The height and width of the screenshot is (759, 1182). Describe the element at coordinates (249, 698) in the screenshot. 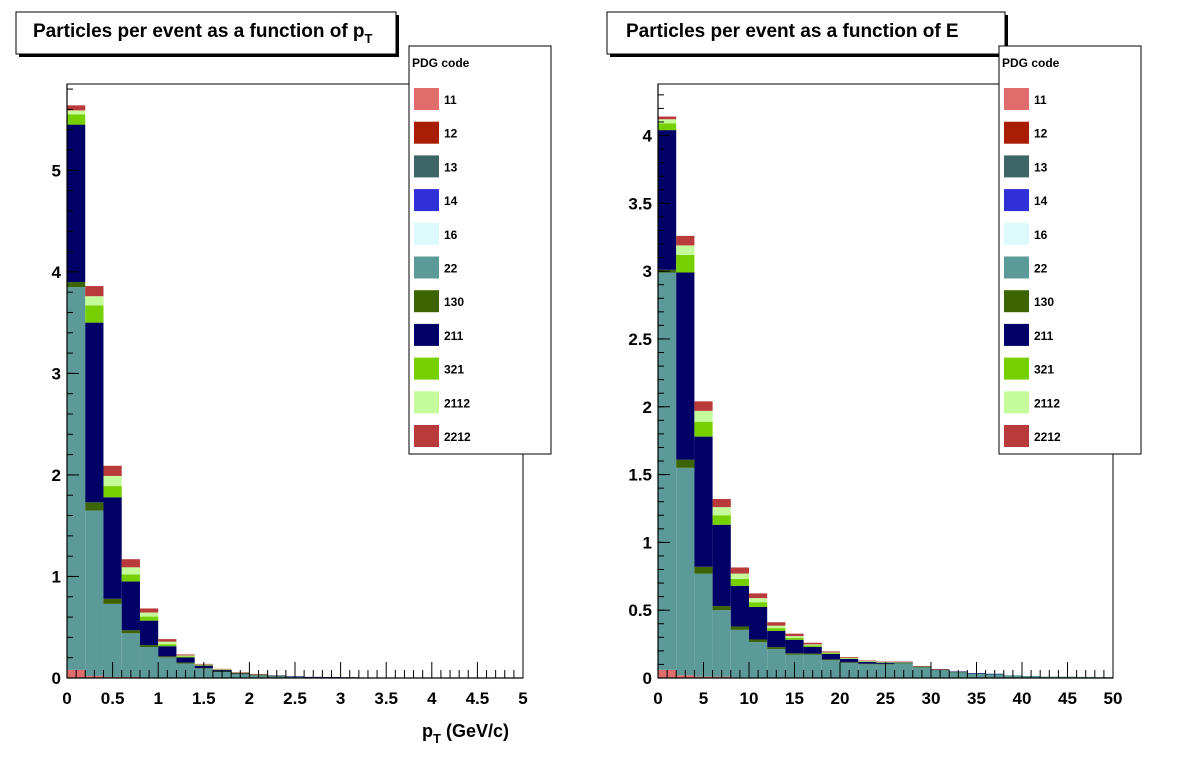

I see `pt-x-tick-label: 2` at that location.